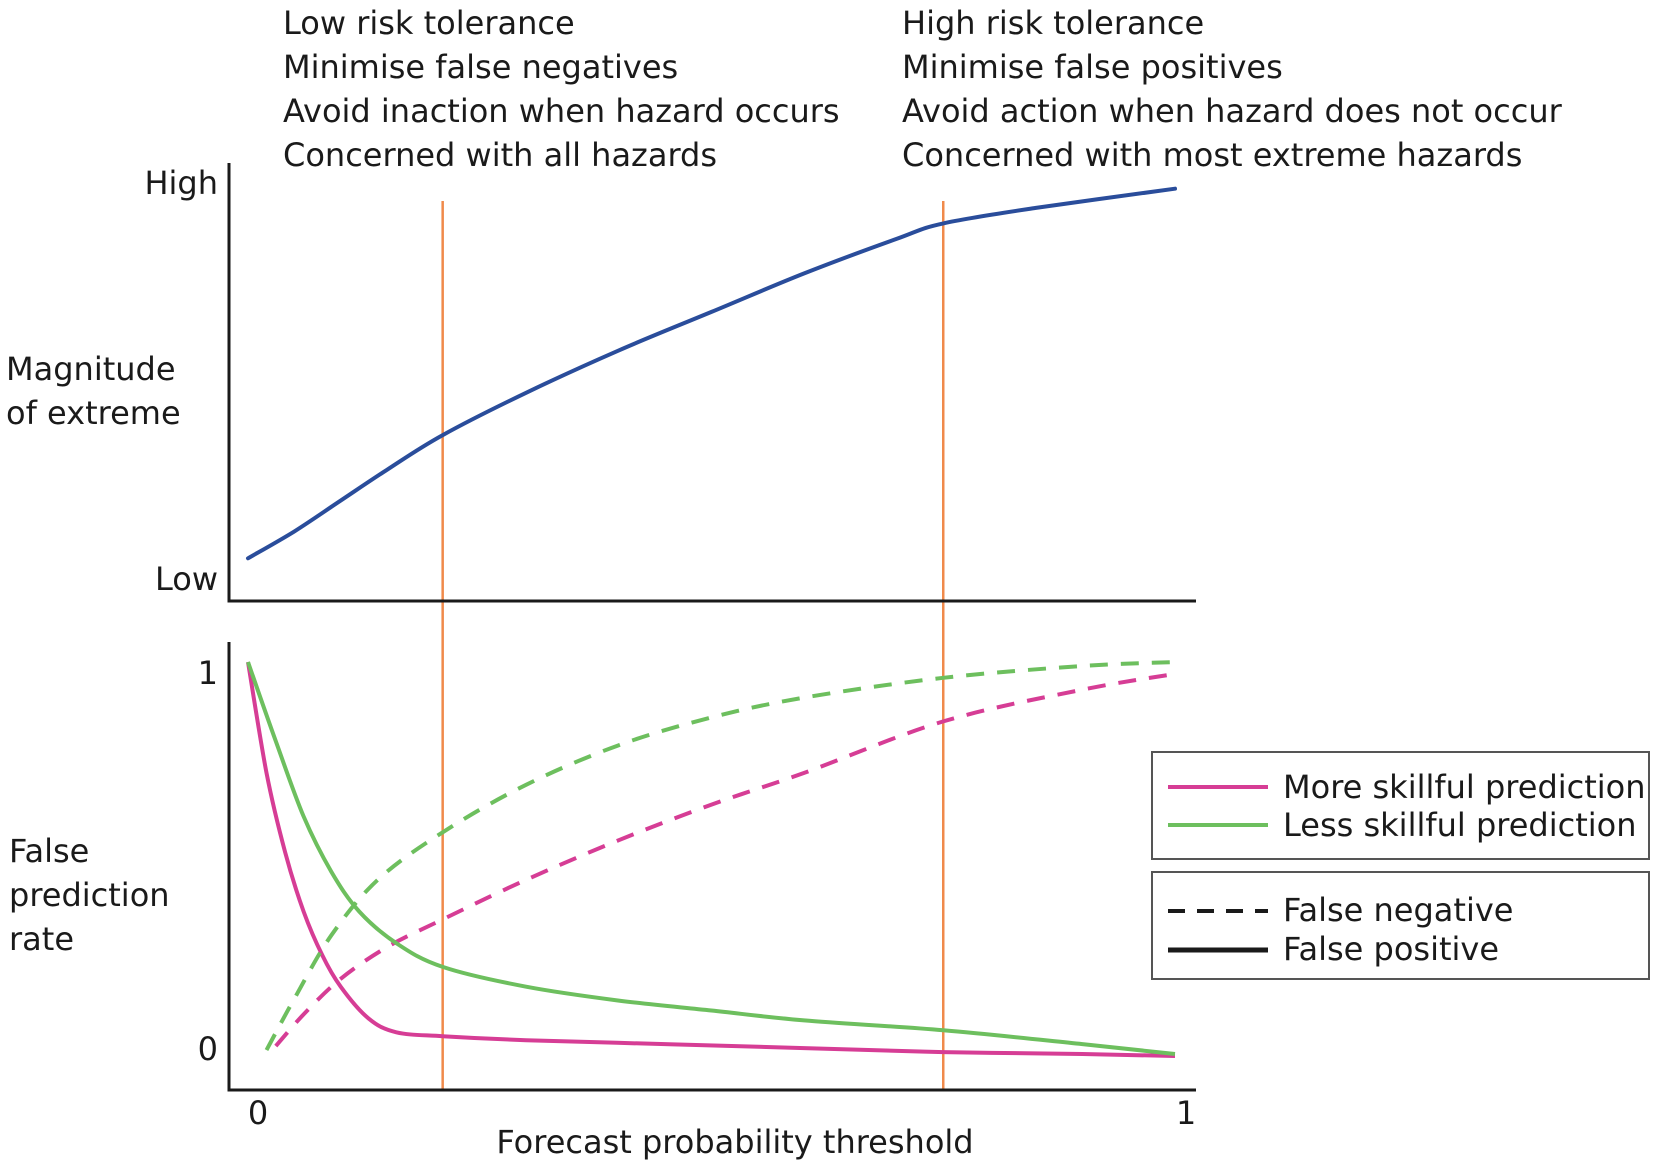 The image size is (1654, 1169). I want to click on legend-label-false-positive: False positive, so click(1391, 949).